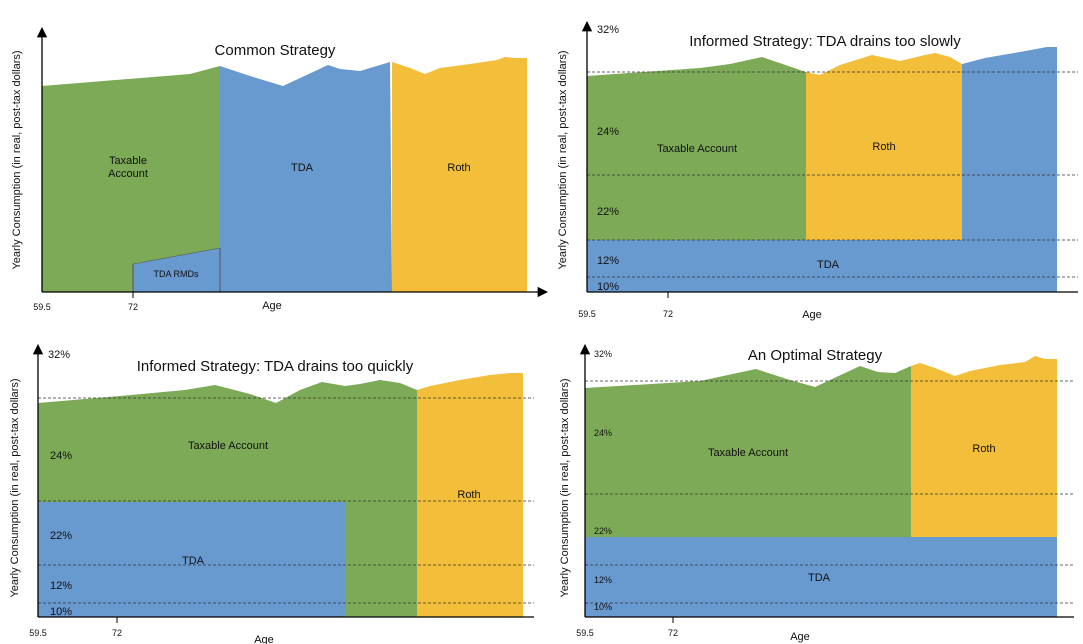 The height and width of the screenshot is (644, 1083). I want to click on panel-title: Common Strategy, so click(275, 50).